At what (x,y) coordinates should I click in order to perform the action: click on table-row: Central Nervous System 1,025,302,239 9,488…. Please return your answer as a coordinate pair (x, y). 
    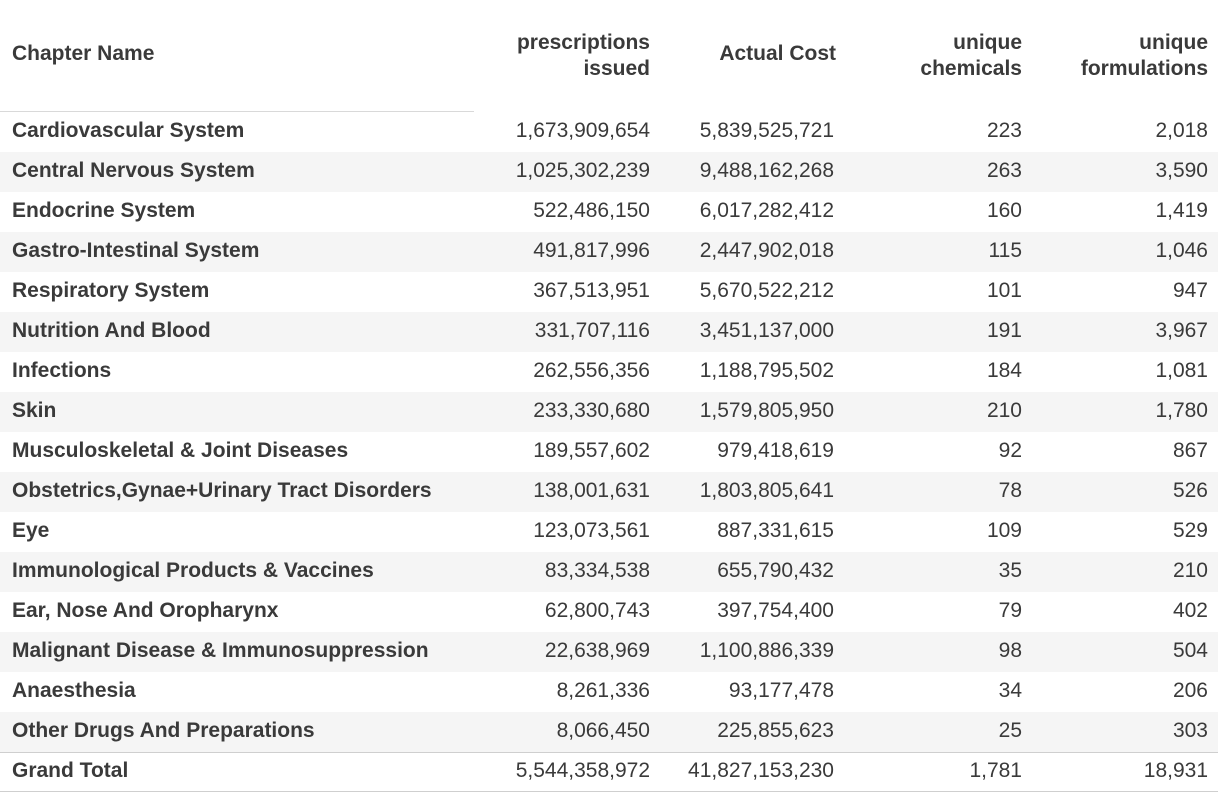
    Looking at the image, I should click on (609, 172).